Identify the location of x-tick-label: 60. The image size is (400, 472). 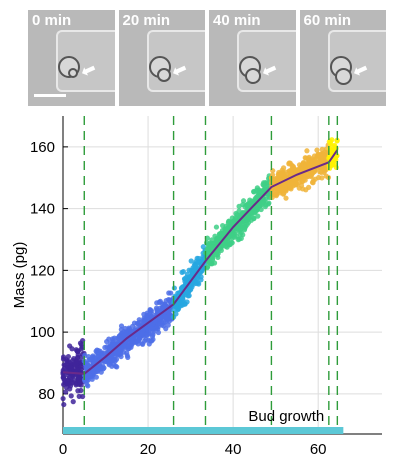
(318, 449).